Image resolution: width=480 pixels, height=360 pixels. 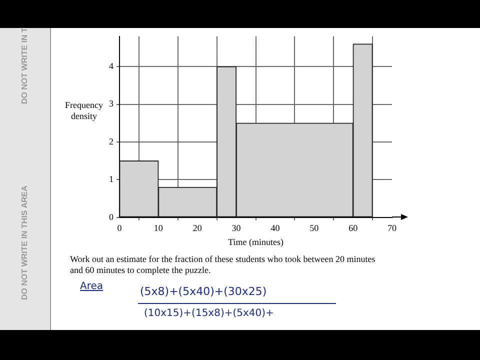 I want to click on text: DO NOT WRITE IN T, so click(x=24, y=66).